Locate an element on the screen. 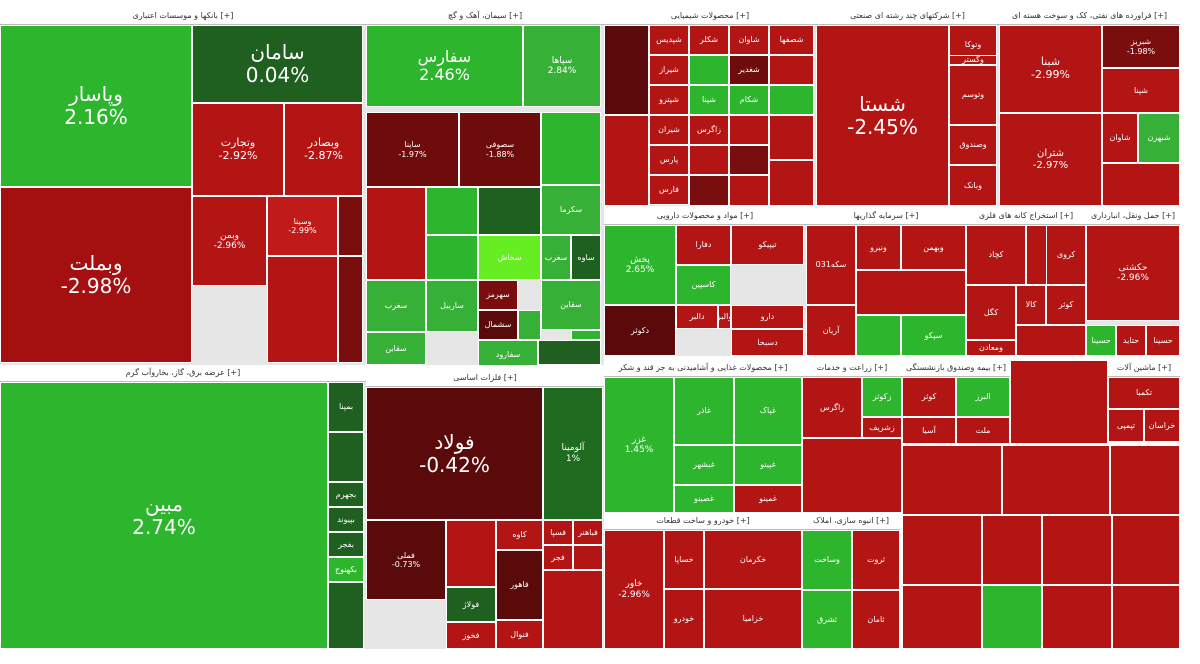 Image resolution: width=1200 pixels, height=664 pixels. stock-tile: شبهرن is located at coordinates (1159, 138).